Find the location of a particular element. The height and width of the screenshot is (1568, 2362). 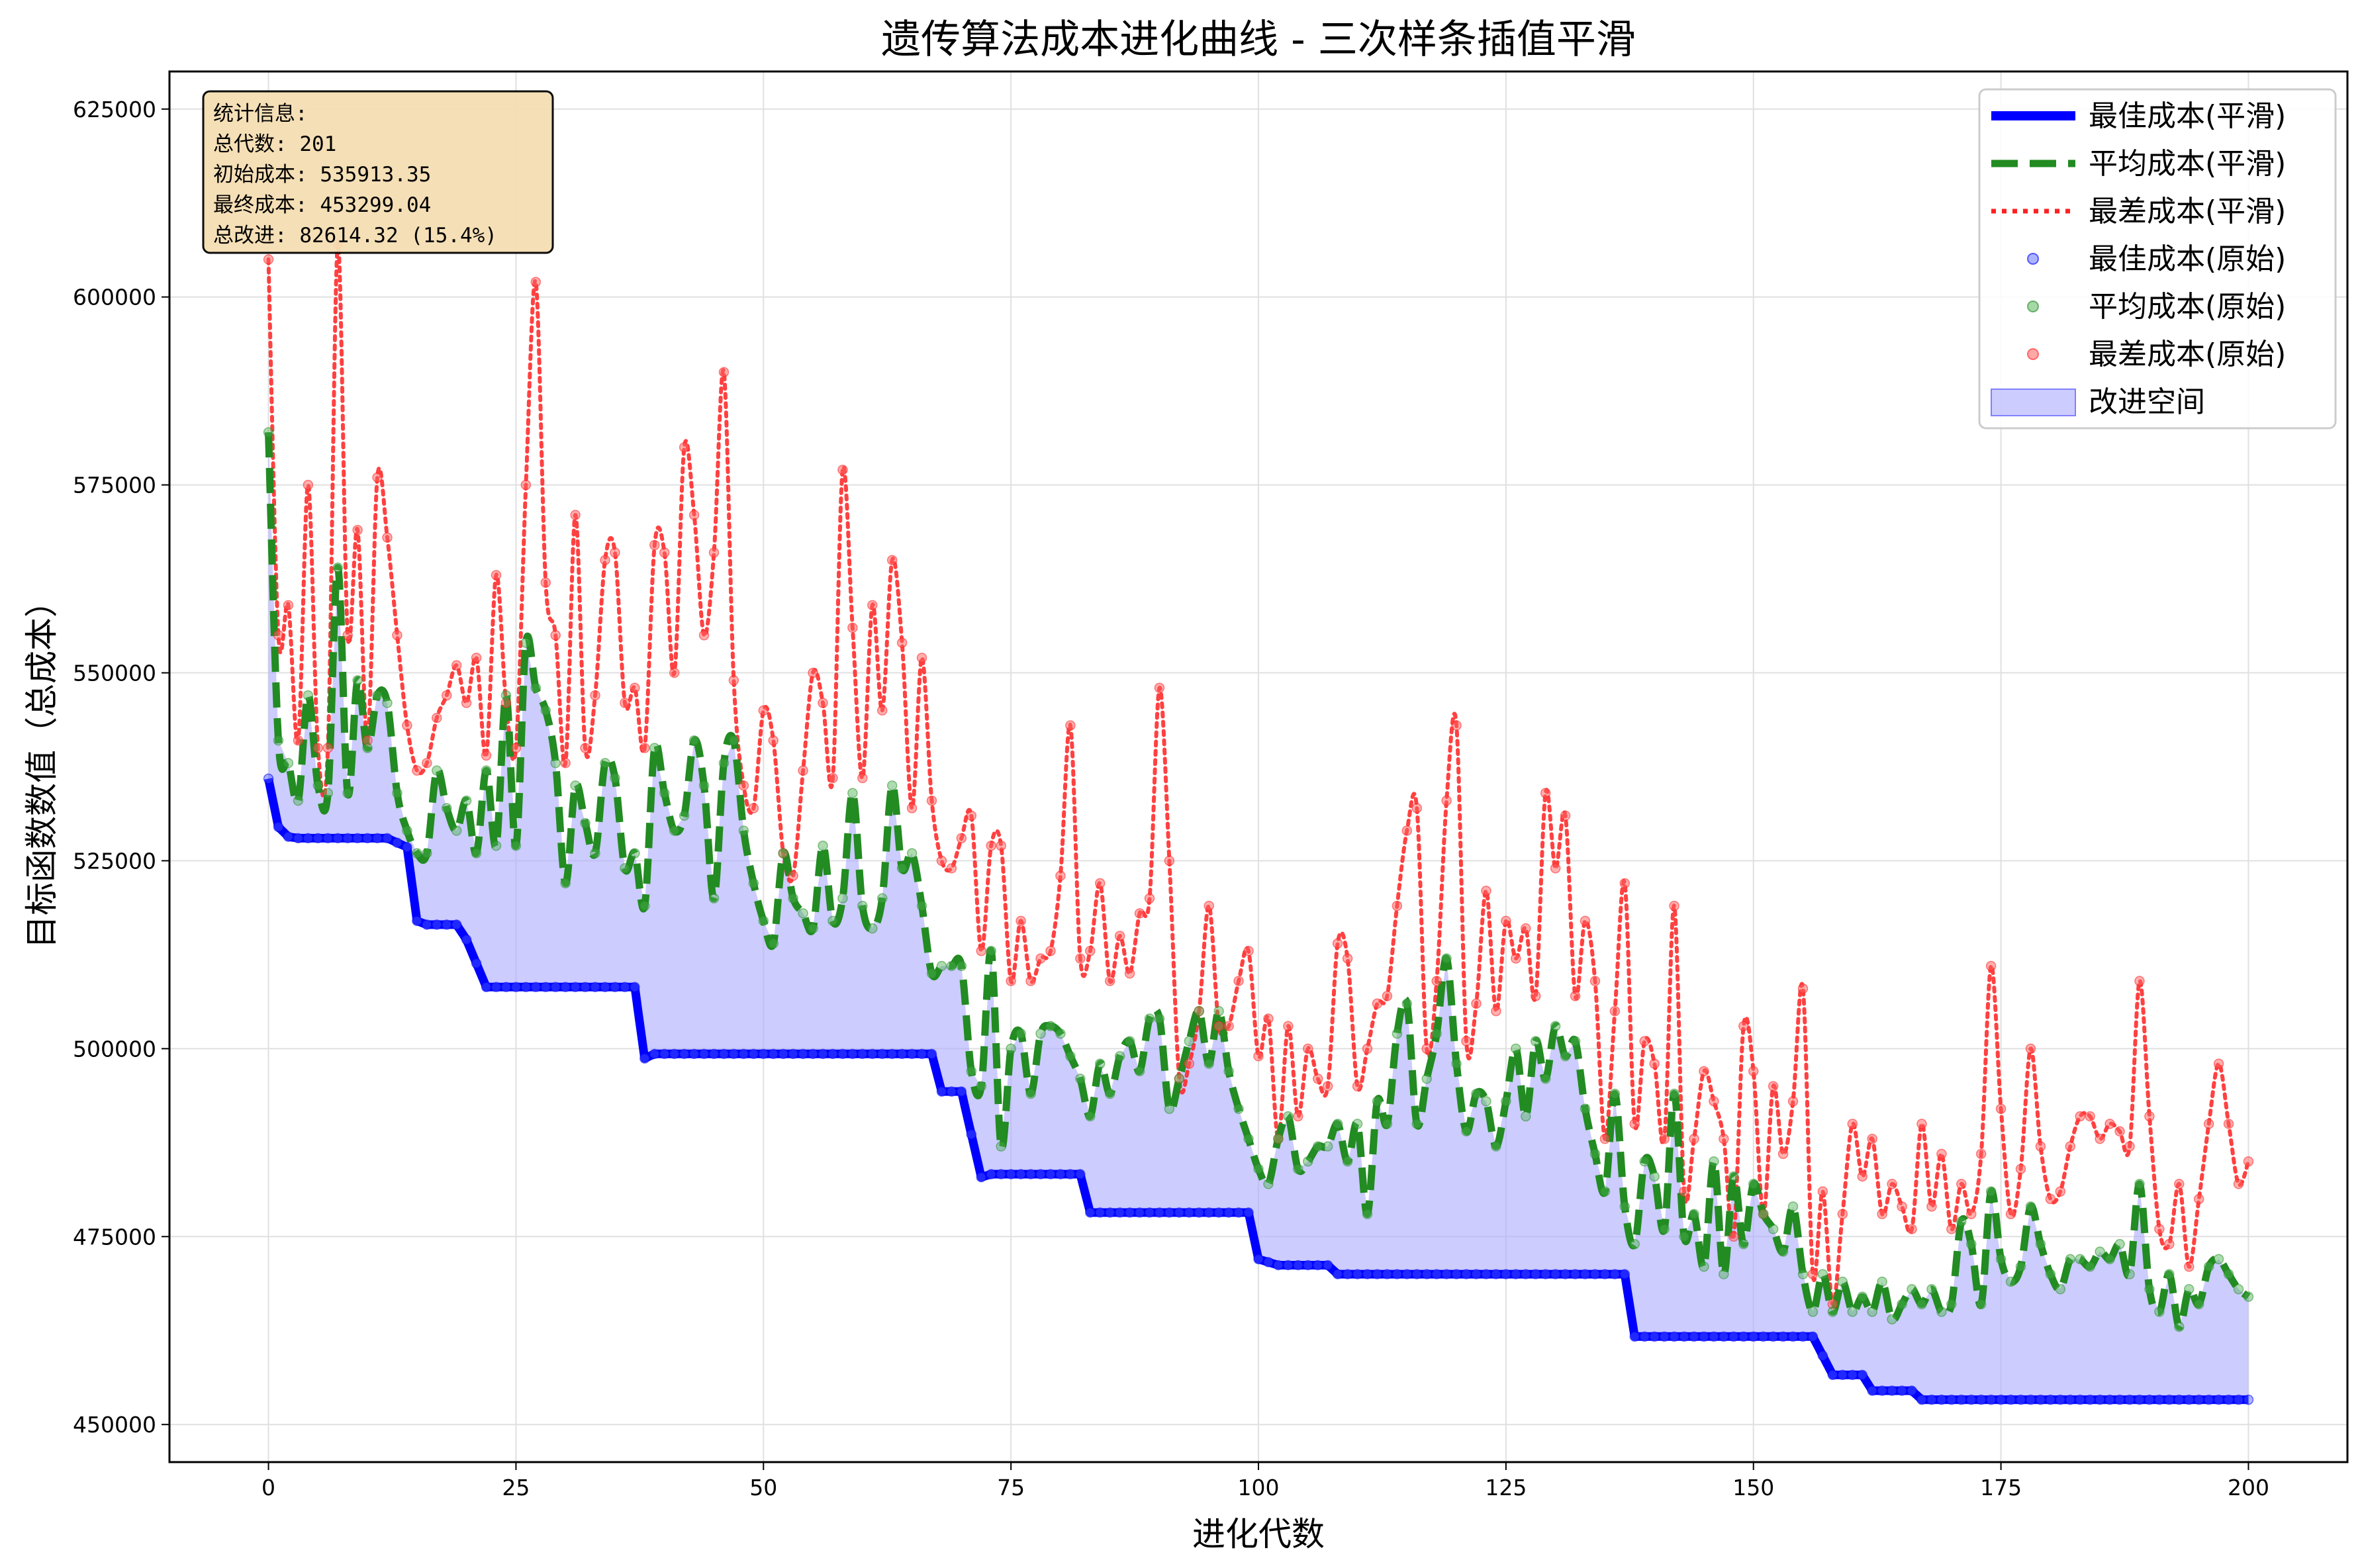

y-tick-label: 575000 is located at coordinates (114, 485).